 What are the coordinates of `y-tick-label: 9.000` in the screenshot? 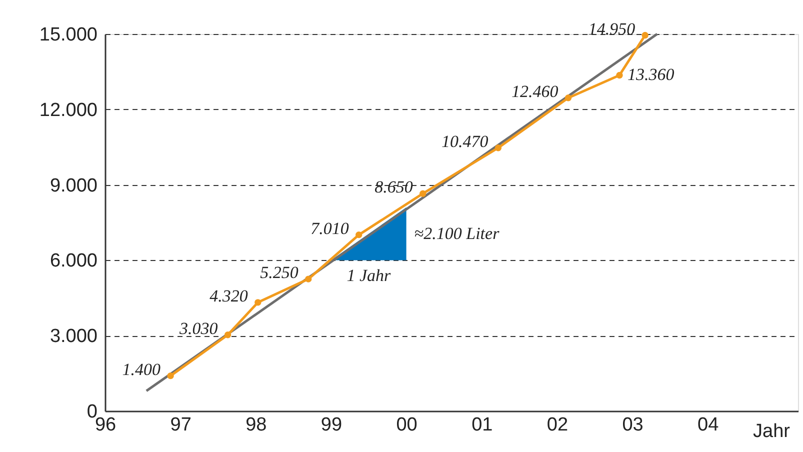 It's located at (74, 185).